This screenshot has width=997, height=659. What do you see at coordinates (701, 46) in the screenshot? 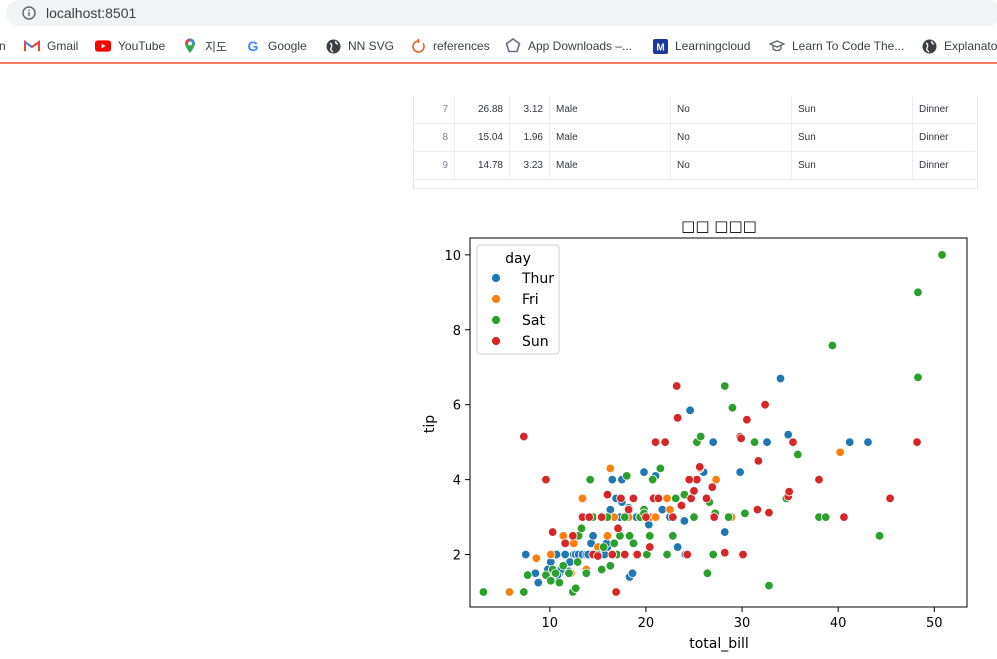
I see `bookmark-learningcloud: M Learningcloud` at bounding box center [701, 46].